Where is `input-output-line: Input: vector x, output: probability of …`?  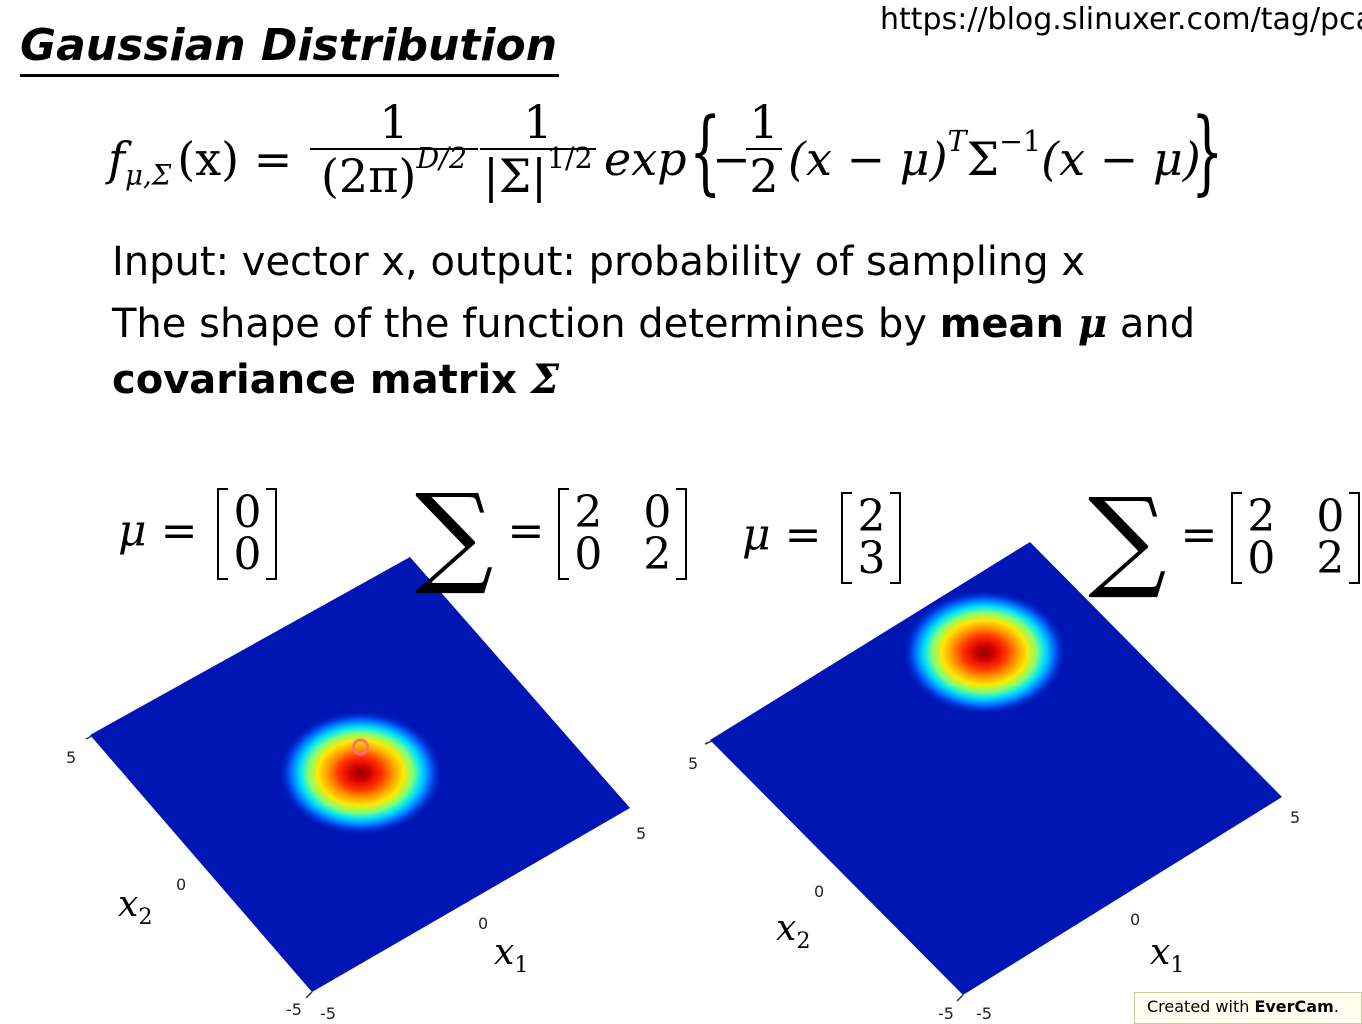
input-output-line: Input: vector x, output: probability of … is located at coordinates (599, 262).